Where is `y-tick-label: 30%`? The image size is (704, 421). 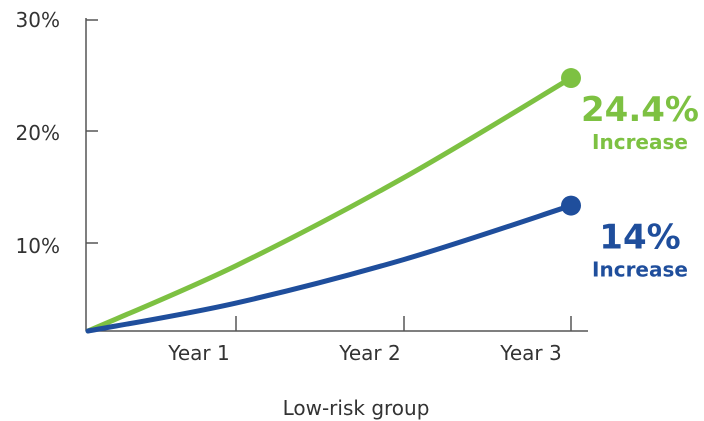
y-tick-label: 30% is located at coordinates (38, 20).